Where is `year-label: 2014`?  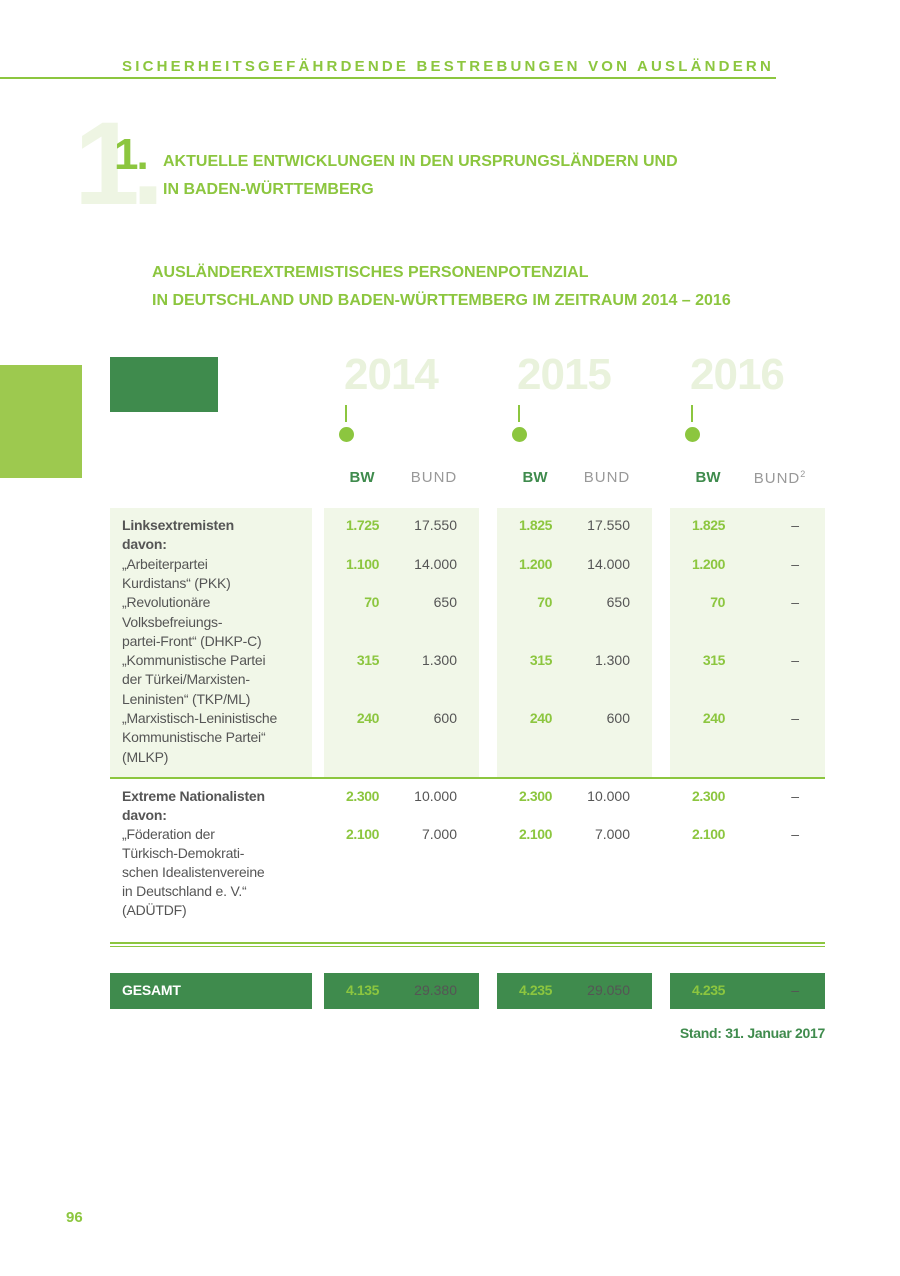 year-label: 2014 is located at coordinates (391, 374).